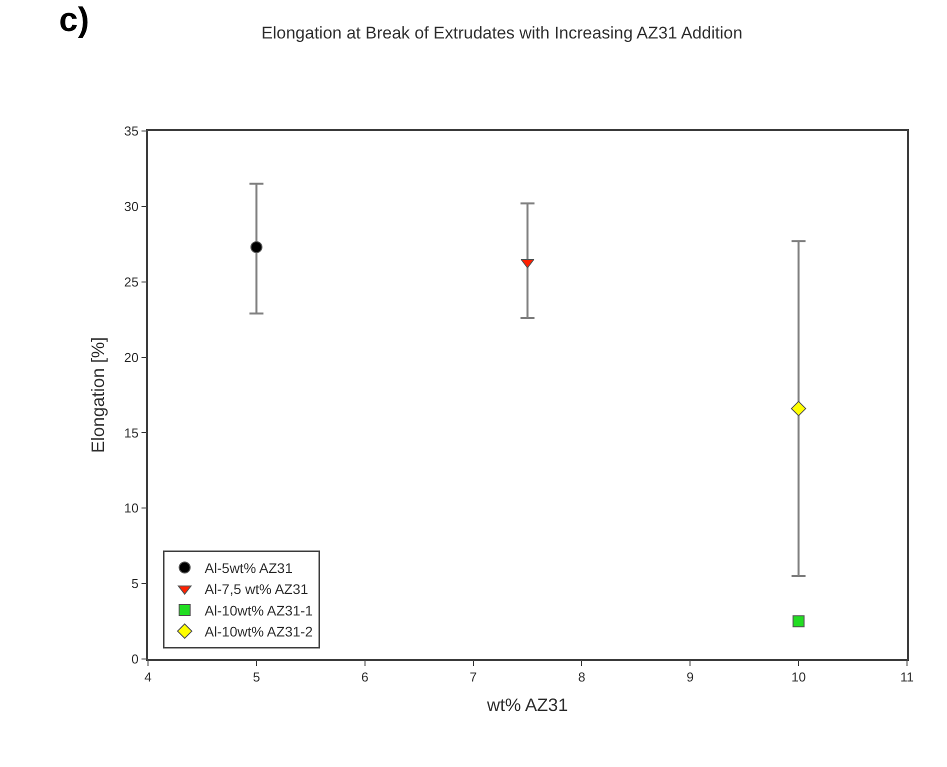 The height and width of the screenshot is (767, 947). I want to click on legend-label: Al-5wt% AZ31, so click(248, 568).